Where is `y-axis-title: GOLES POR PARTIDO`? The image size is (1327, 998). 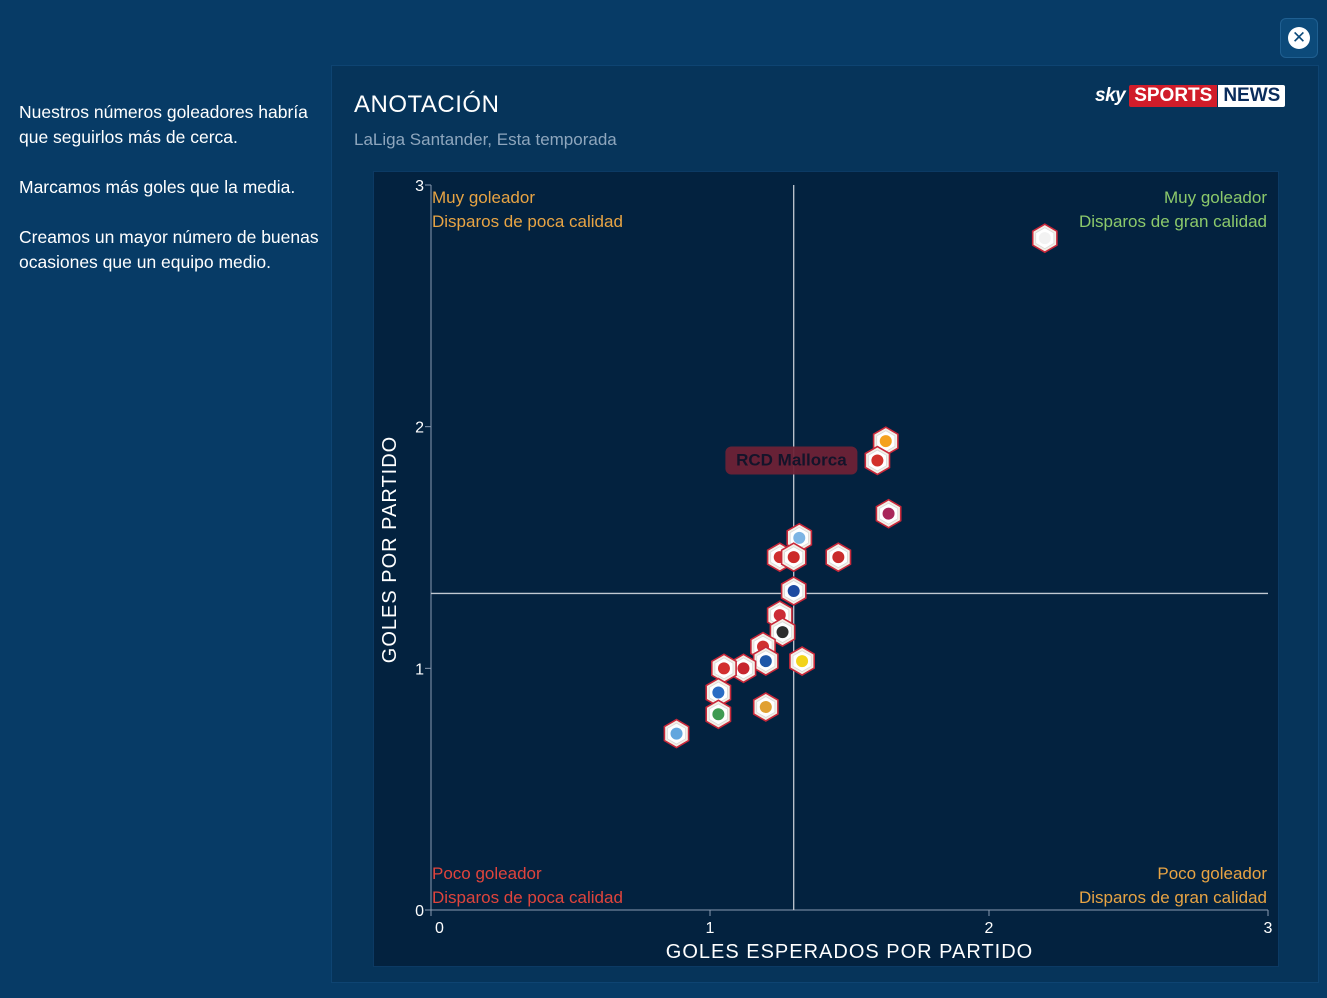 y-axis-title: GOLES POR PARTIDO is located at coordinates (390, 549).